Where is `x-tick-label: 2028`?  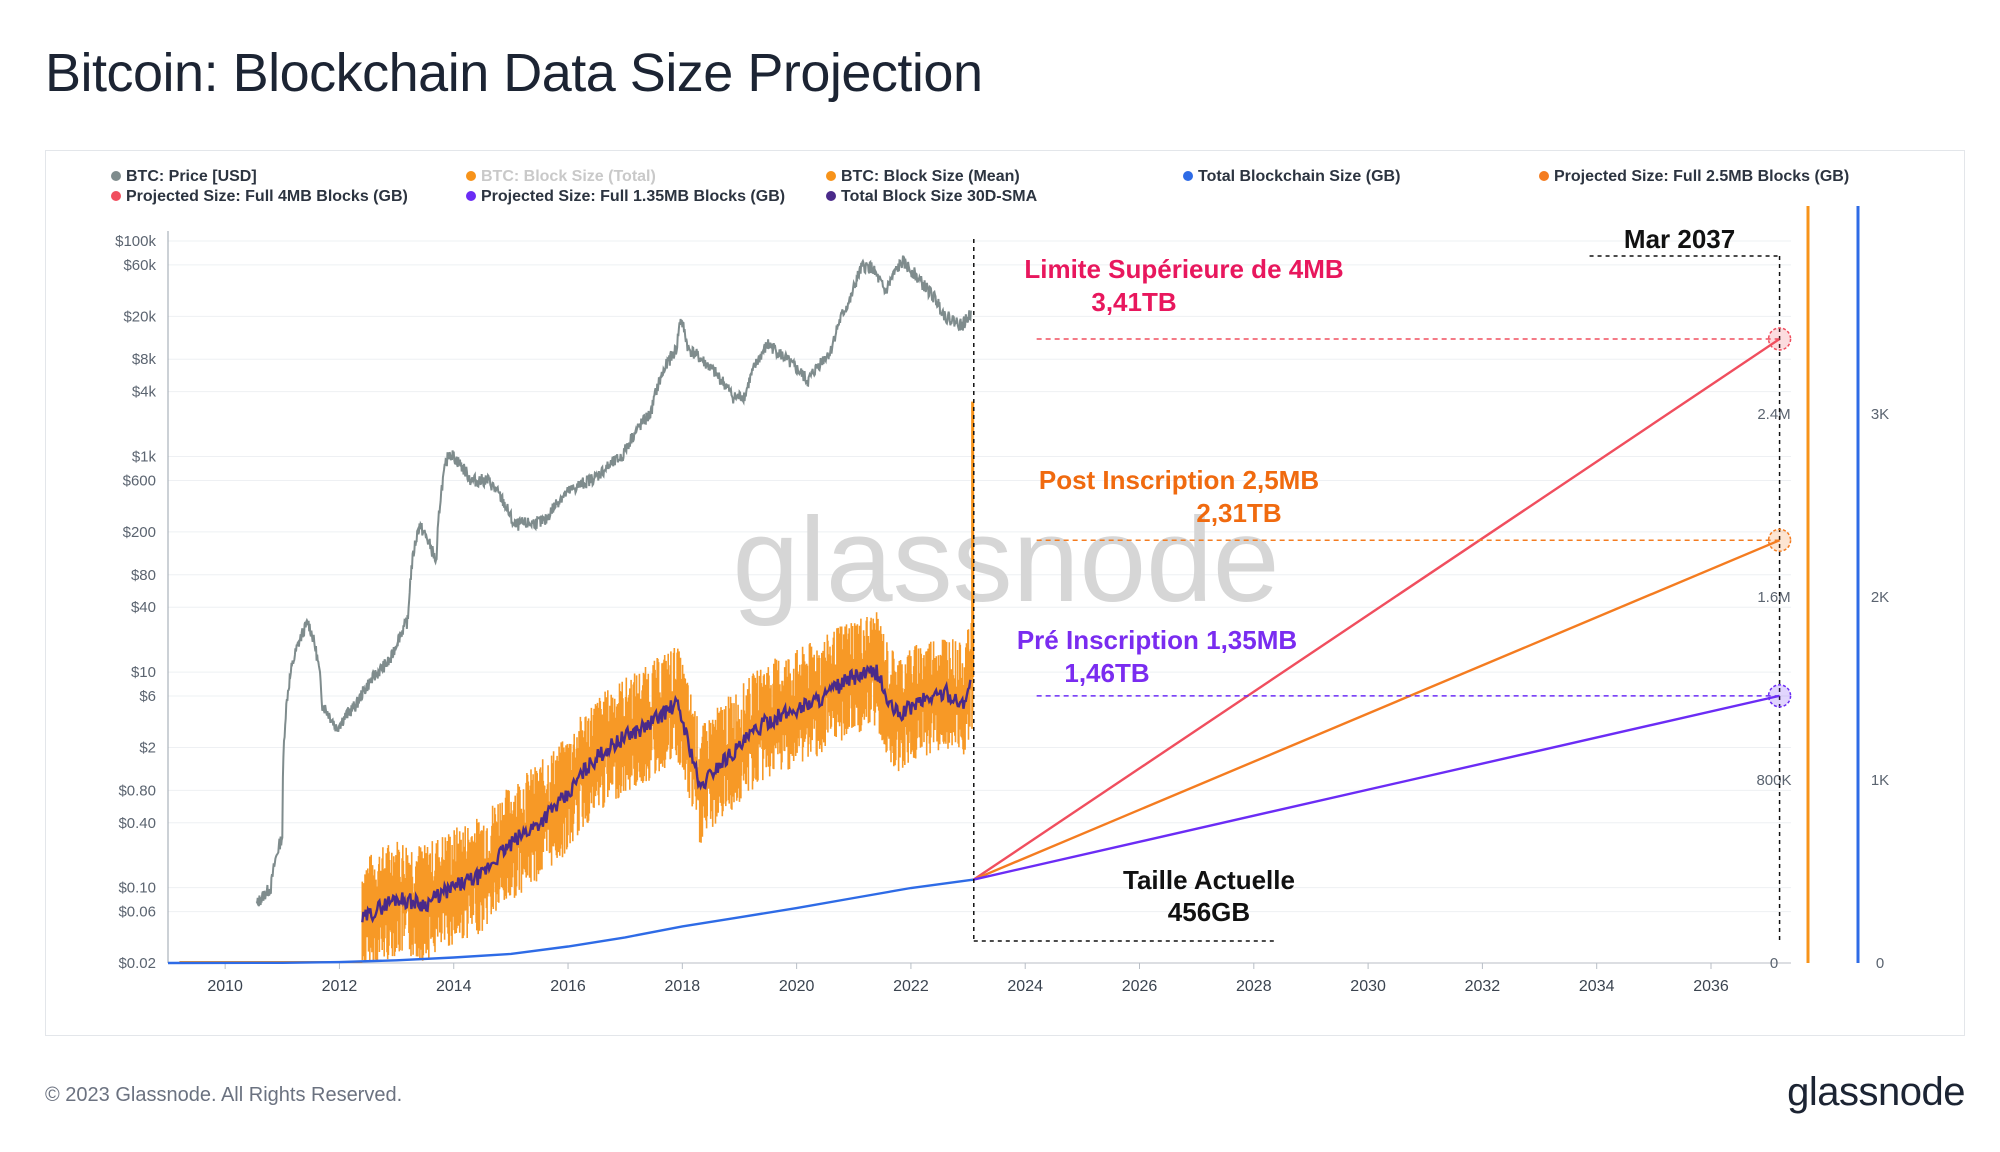
x-tick-label: 2028 is located at coordinates (1254, 986).